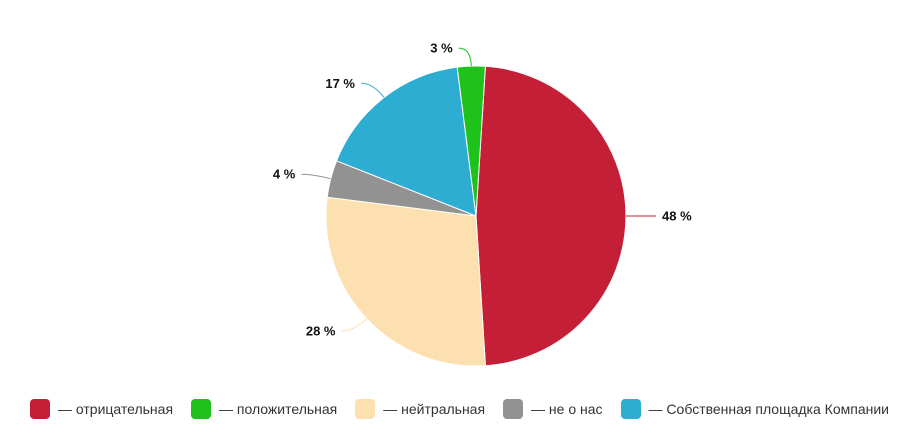 This screenshot has height=433, width=919. Describe the element at coordinates (40, 409) in the screenshot. I see `legend-swatch-negative` at that location.